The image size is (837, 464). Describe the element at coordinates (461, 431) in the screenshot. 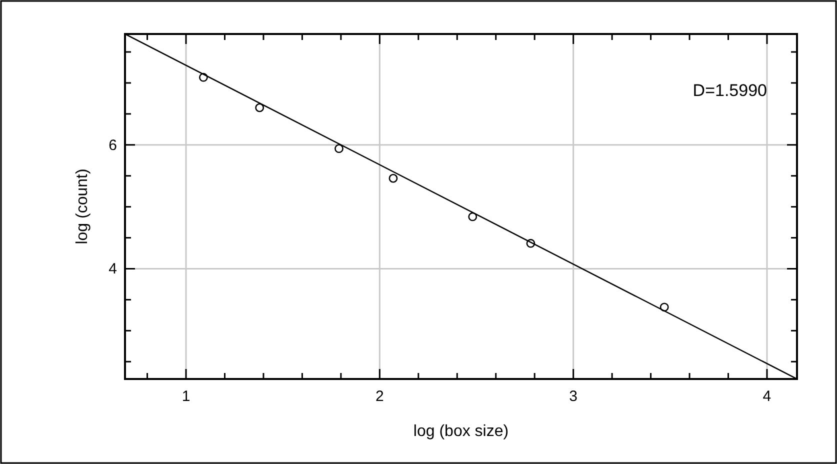

I see `x-axis-title: log (box size)` at that location.